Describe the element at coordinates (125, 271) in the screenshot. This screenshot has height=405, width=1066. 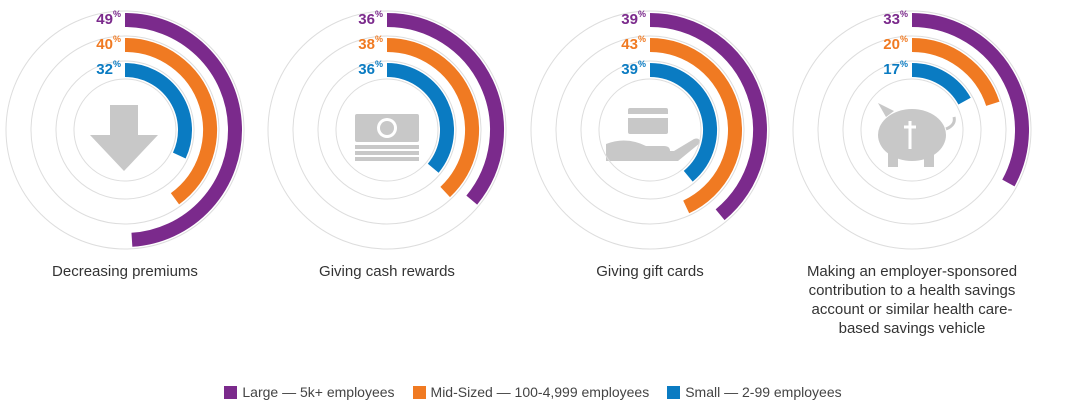
I see `category-label: Decreasing premiums` at that location.